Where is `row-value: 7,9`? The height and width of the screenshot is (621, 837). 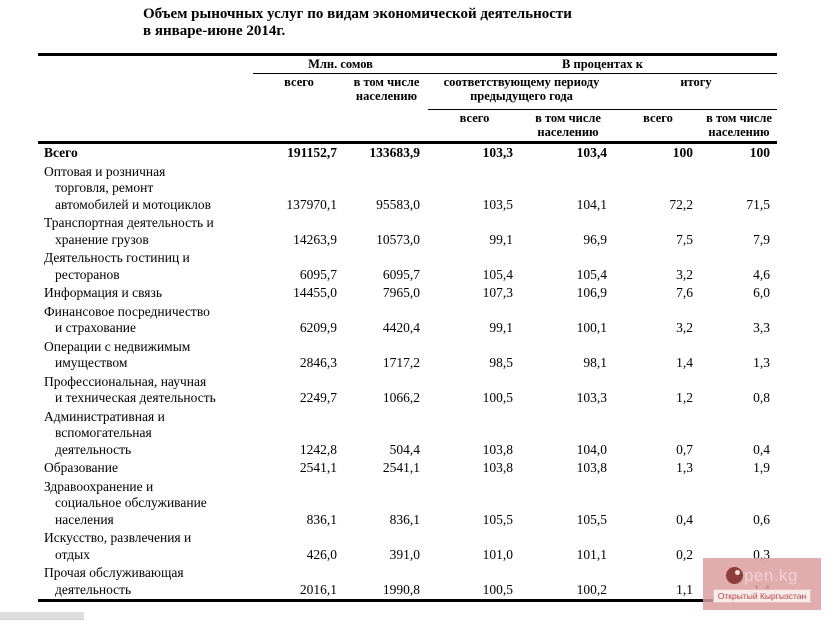 row-value: 7,9 is located at coordinates (762, 239).